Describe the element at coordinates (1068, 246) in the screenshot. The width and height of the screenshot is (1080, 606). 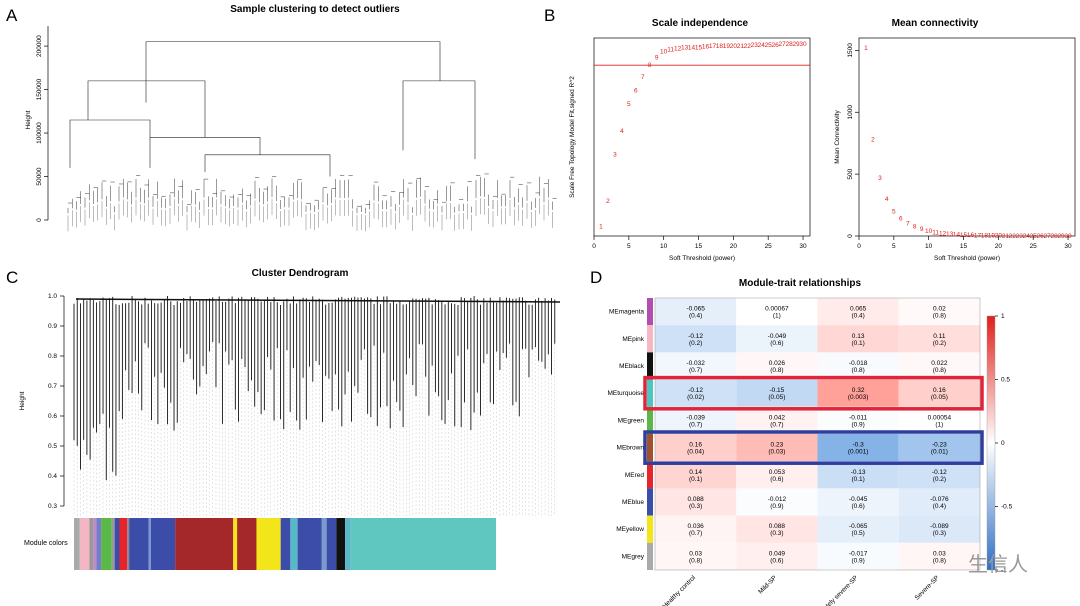
I see `mean-connectivity-x-tick-label: 30` at that location.